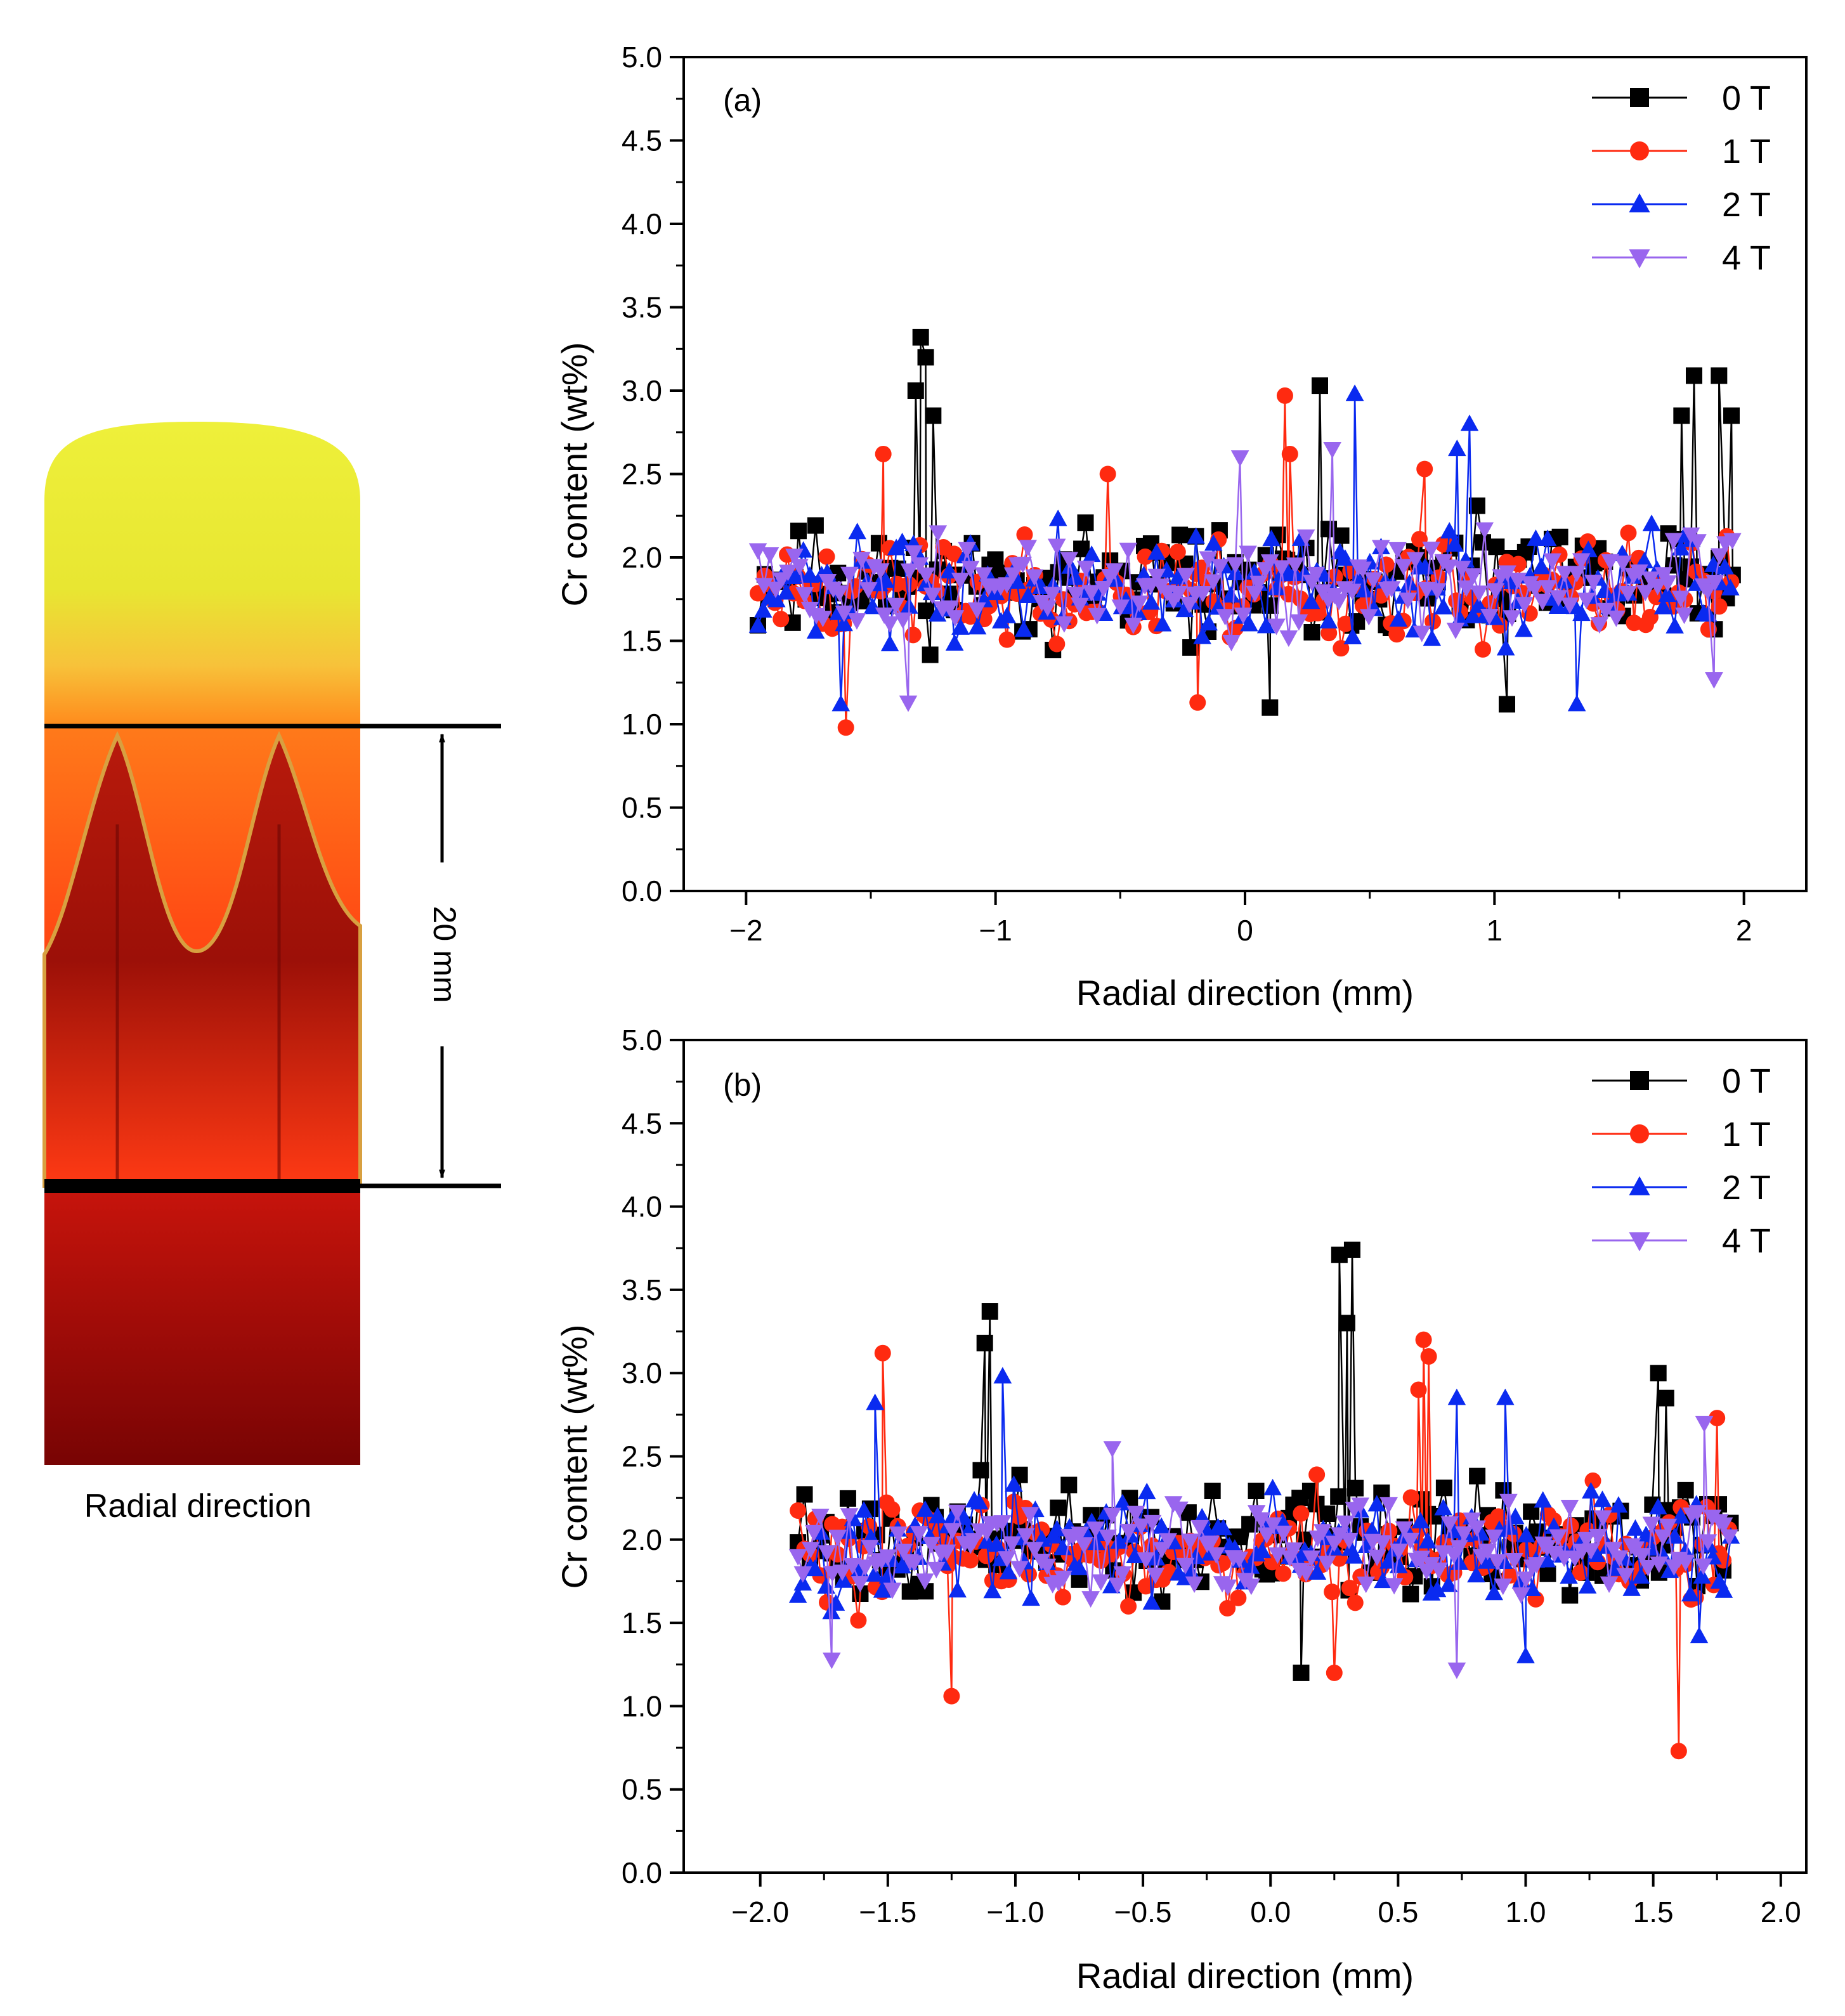 This screenshot has height=2016, width=1845. Describe the element at coordinates (1526, 1912) in the screenshot. I see `x-tick-label: 1.0` at that location.